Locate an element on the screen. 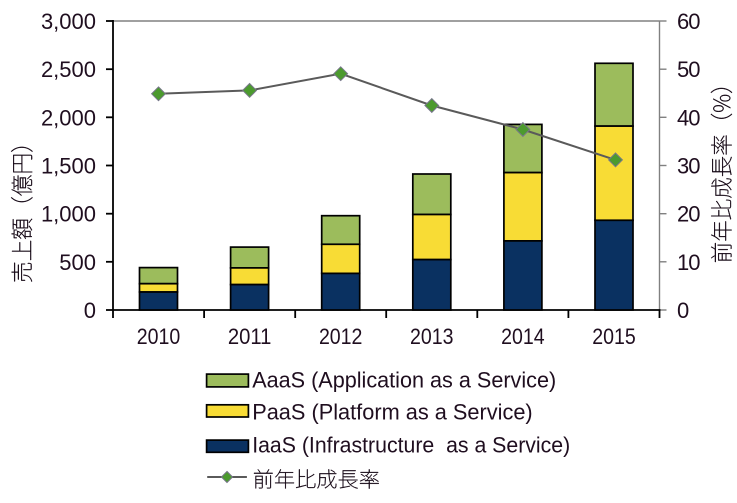 The image size is (737, 503). svg-text: 3,000 is located at coordinates (68, 21).